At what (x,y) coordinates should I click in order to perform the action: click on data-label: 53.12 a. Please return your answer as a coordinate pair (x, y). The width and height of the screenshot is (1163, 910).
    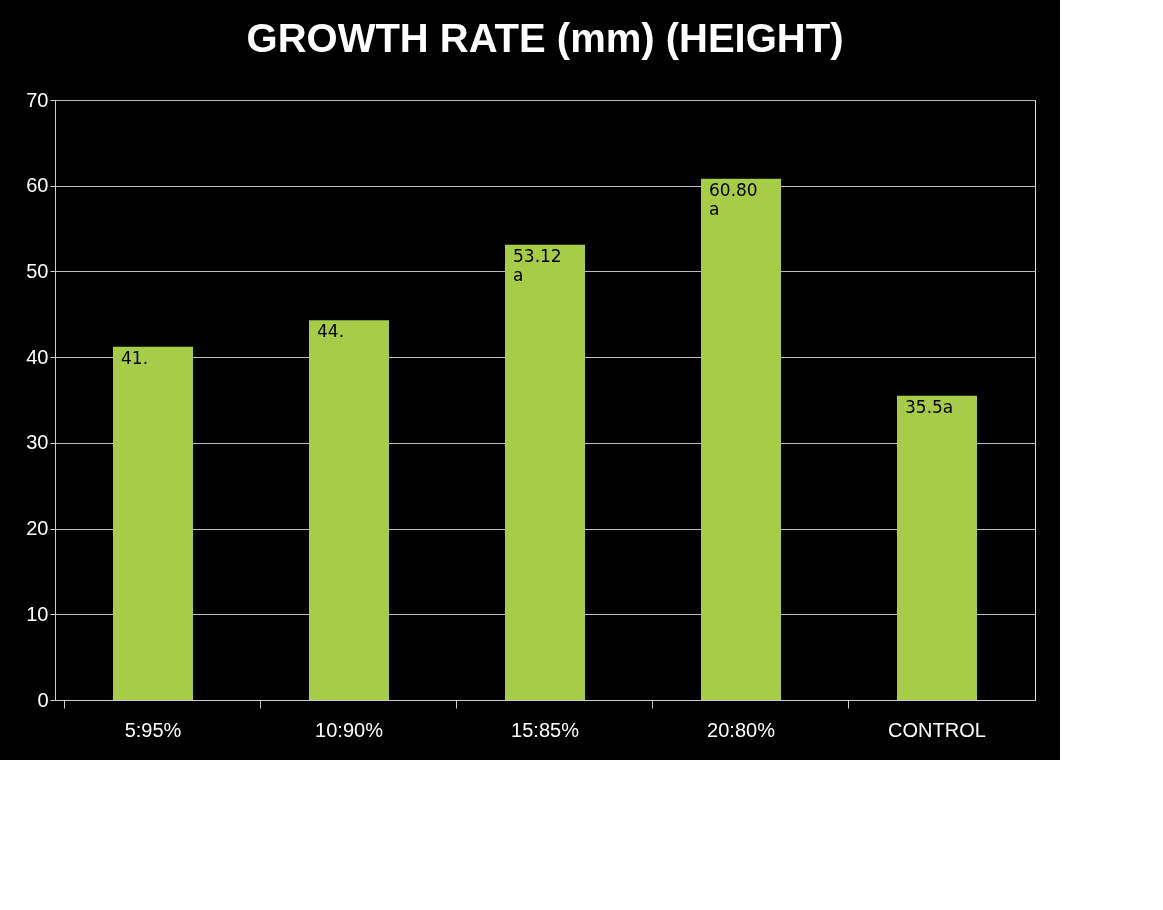
    Looking at the image, I should click on (537, 265).